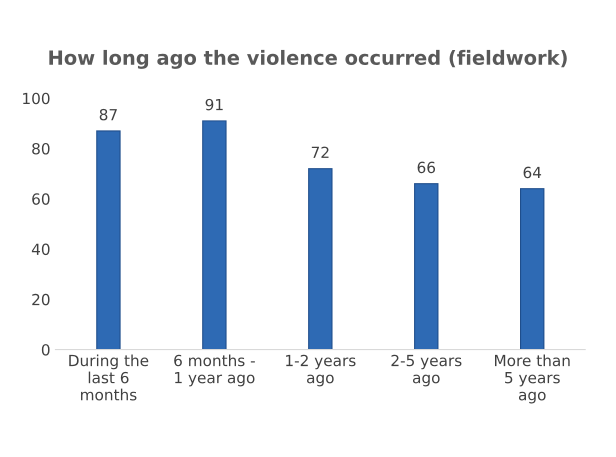 The width and height of the screenshot is (616, 457). What do you see at coordinates (214, 370) in the screenshot?
I see `x-tick-label: 6 months - 1 year ago` at bounding box center [214, 370].